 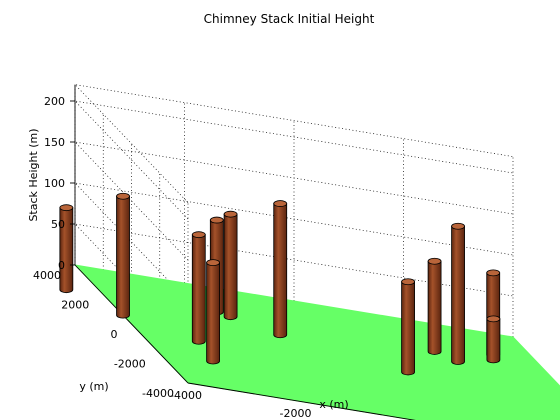 I want to click on x-tick-label: -4000, so click(x=186, y=395).